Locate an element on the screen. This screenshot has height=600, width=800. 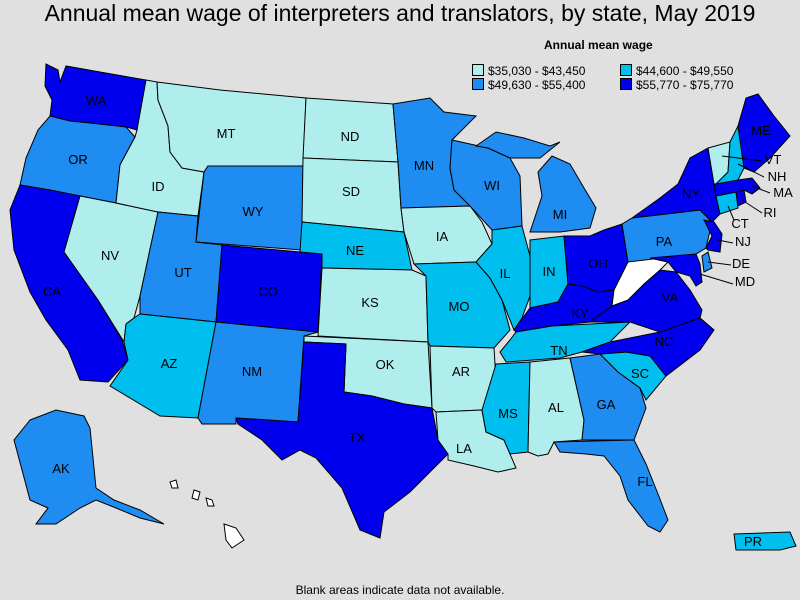
legend-label-range-4: $55,770 - $75,770 is located at coordinates (685, 85).